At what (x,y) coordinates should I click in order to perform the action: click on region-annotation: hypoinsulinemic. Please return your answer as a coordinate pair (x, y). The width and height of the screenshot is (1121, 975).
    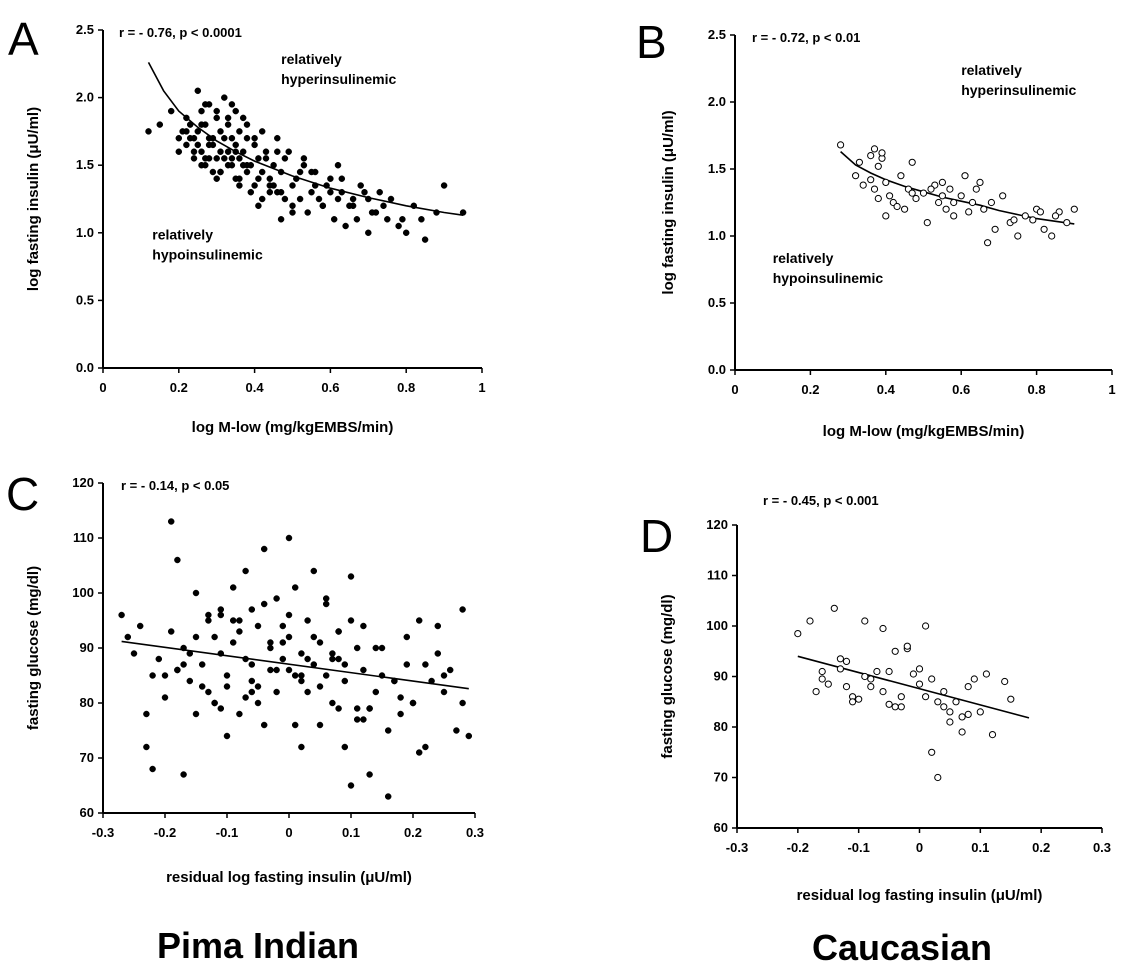
    Looking at the image, I should click on (828, 278).